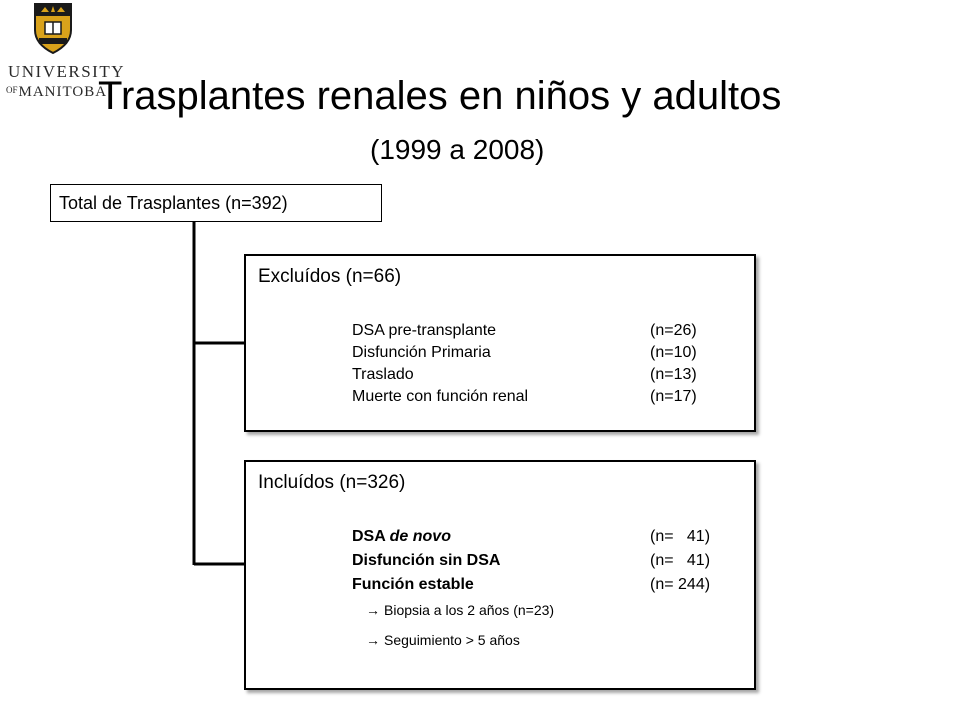  I want to click on excluded-item-label: Muerte con función renal, so click(440, 396).